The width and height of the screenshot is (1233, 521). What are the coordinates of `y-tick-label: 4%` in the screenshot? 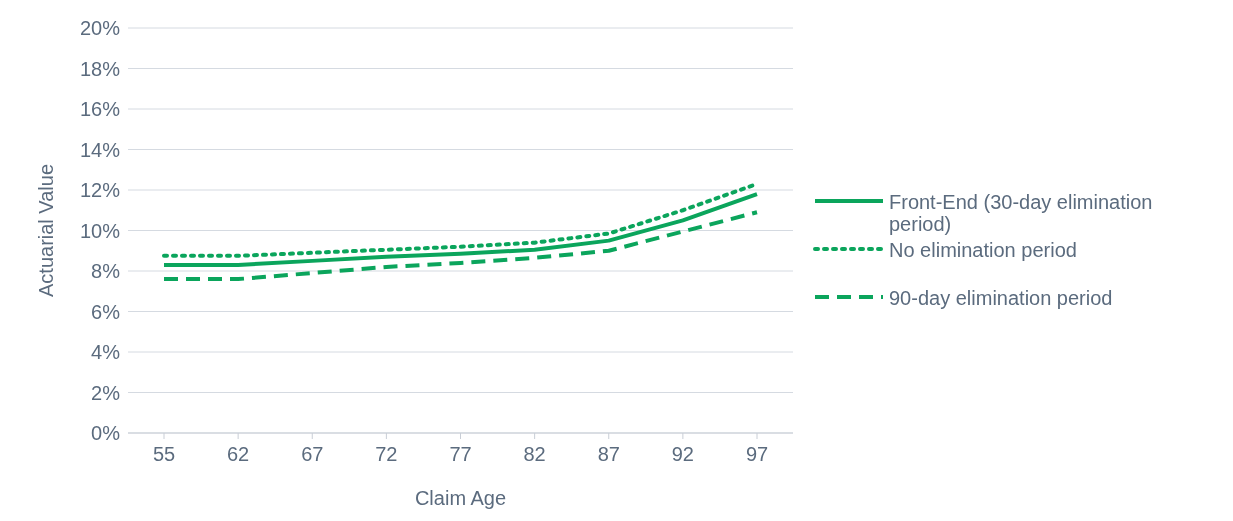 It's located at (106, 352).